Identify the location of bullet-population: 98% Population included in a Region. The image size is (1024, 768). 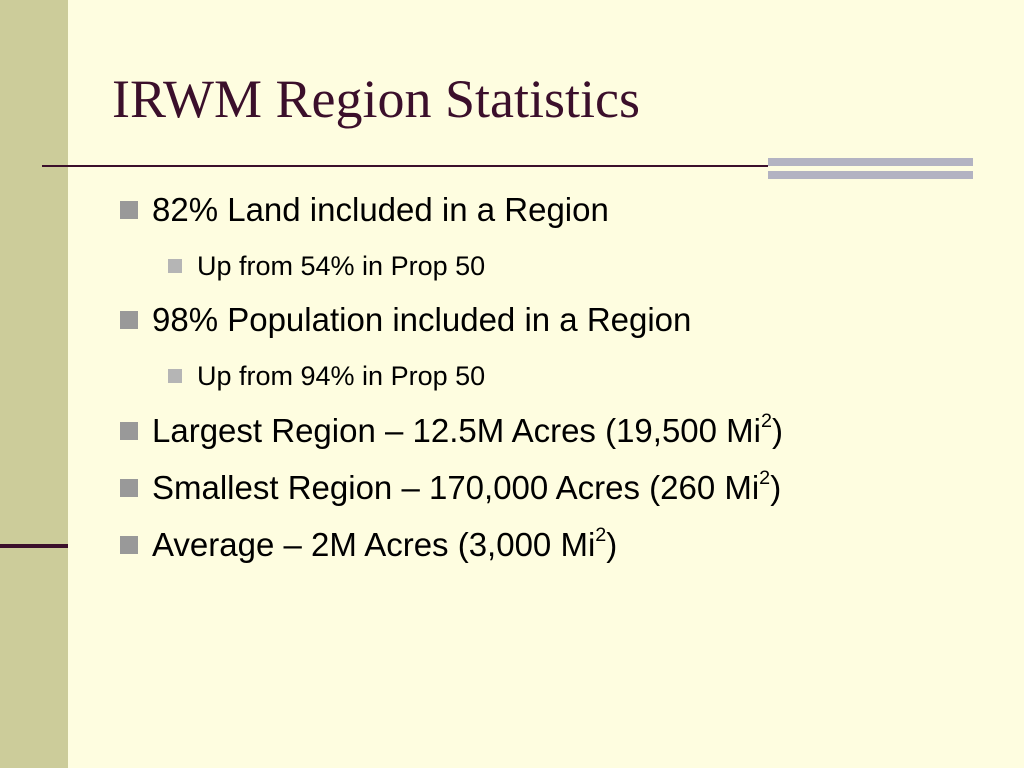
(405, 320).